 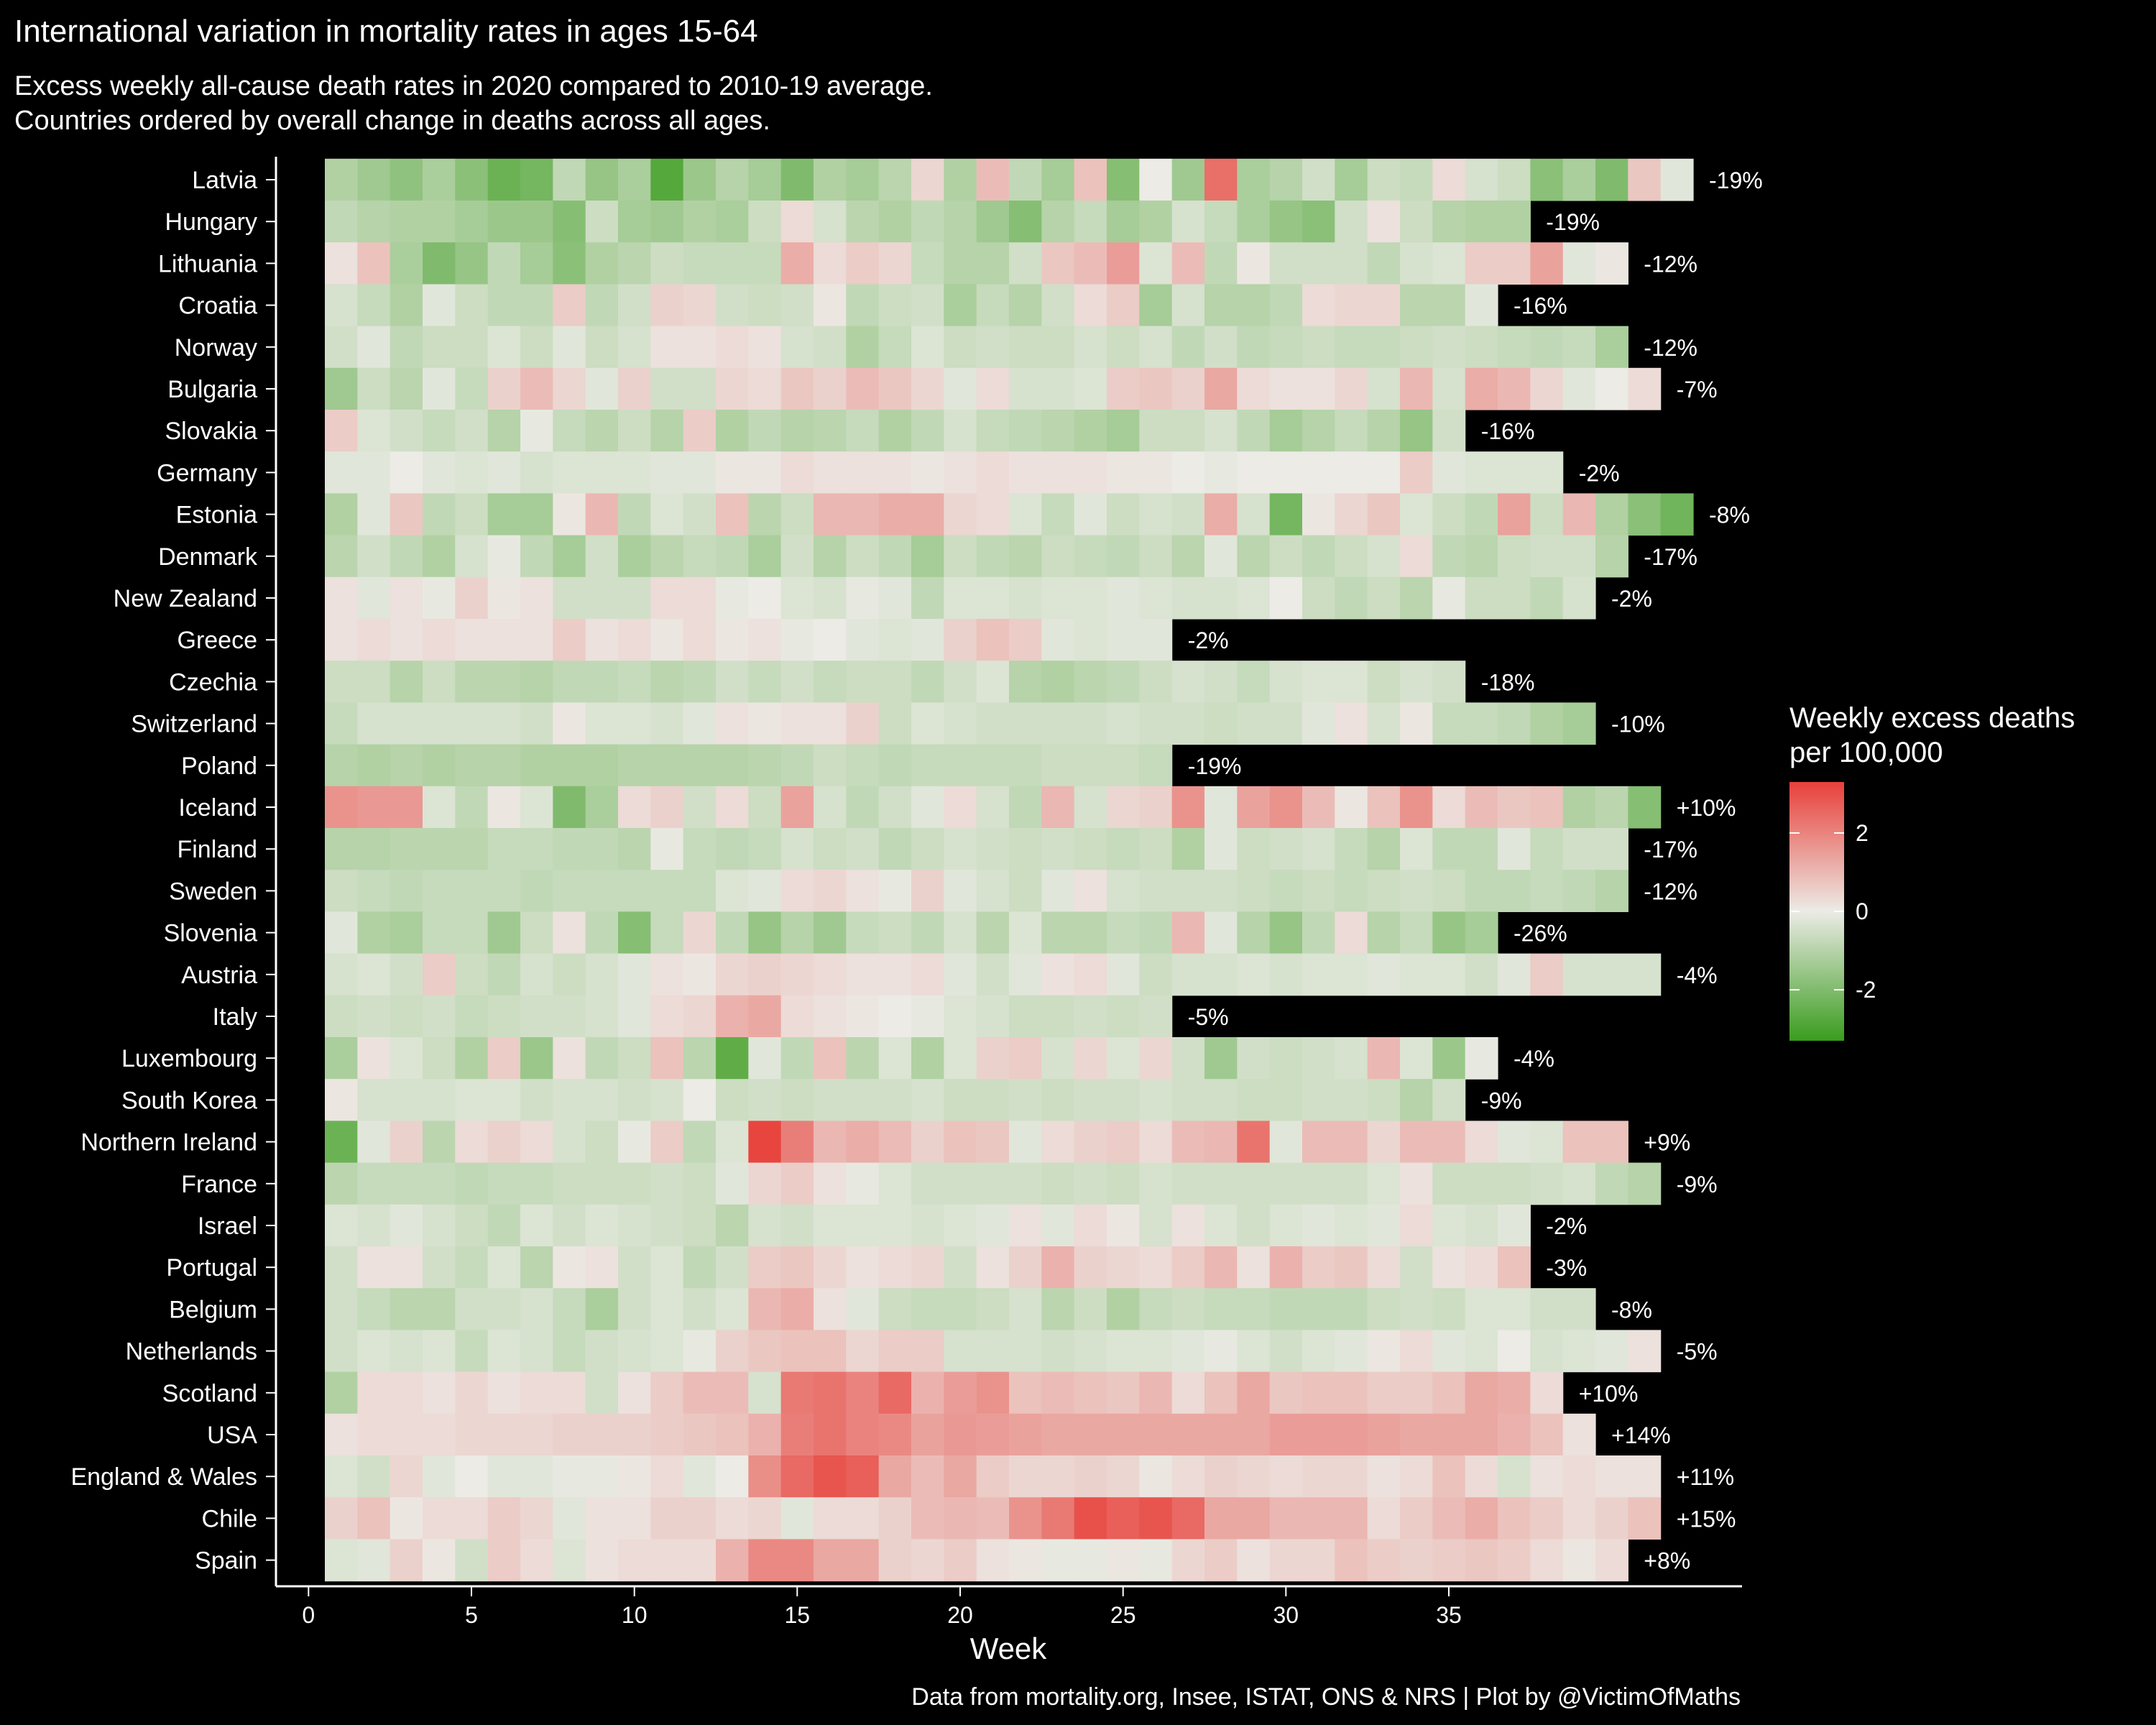 I want to click on country-label: Finland, so click(x=217, y=849).